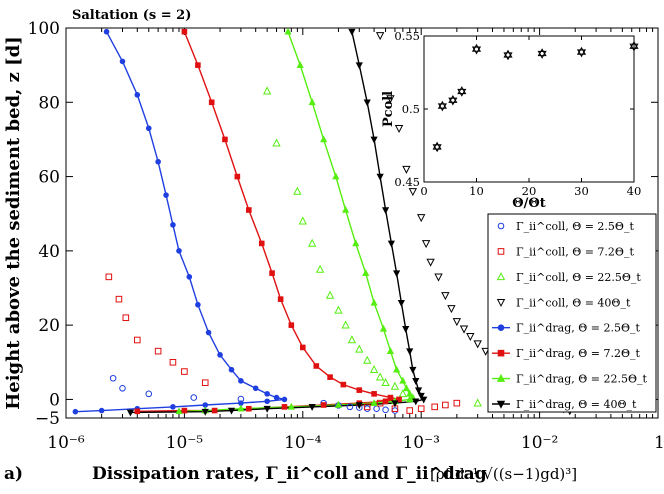 This screenshot has width=664, height=494. Describe the element at coordinates (634, 191) in the screenshot. I see `inset-x-tick-label: 40` at that location.